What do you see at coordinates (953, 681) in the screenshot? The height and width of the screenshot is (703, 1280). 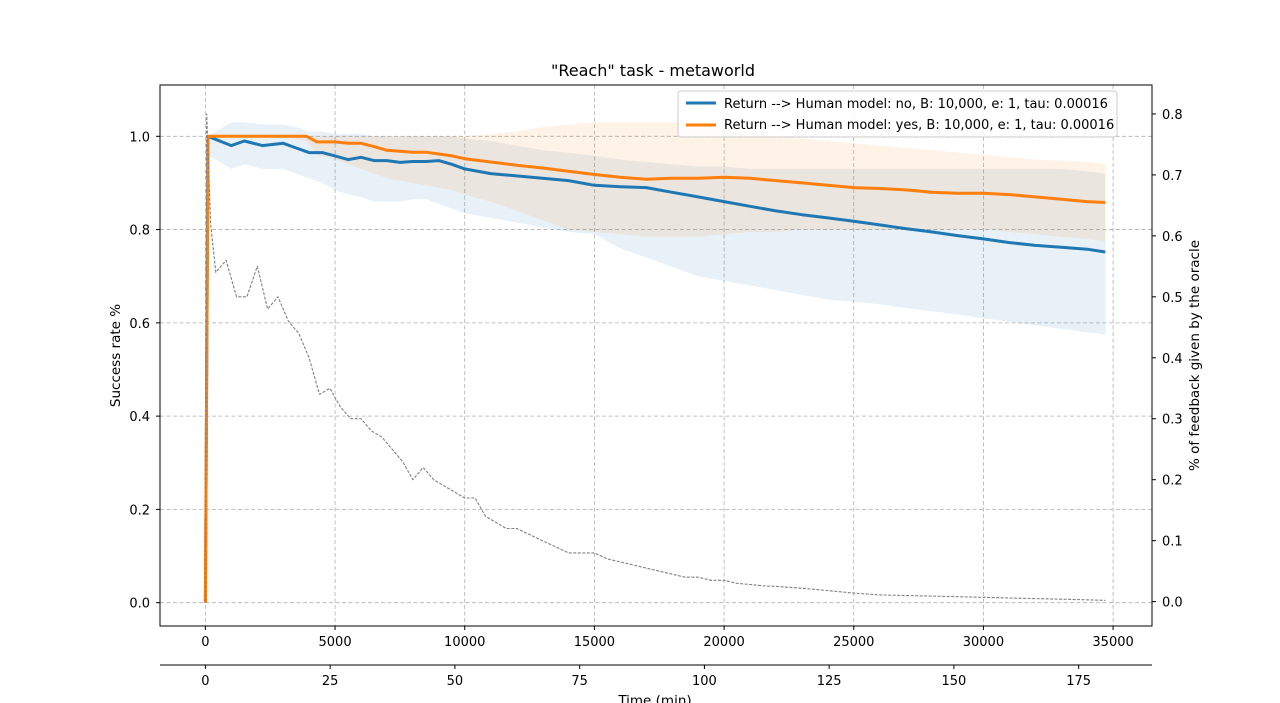 I see `time-tick-label: 150` at bounding box center [953, 681].